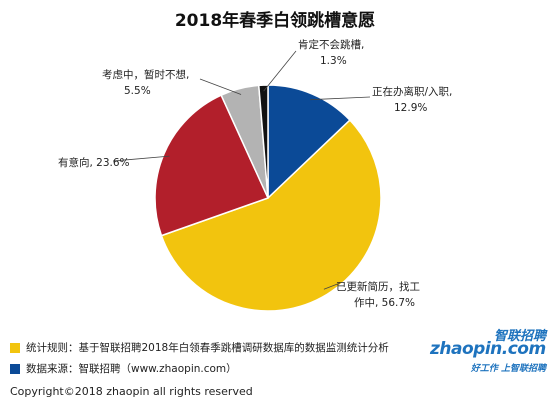 Image resolution: width=550 pixels, height=403 pixels. I want to click on slice-value-3: 5.5%, so click(137, 91).